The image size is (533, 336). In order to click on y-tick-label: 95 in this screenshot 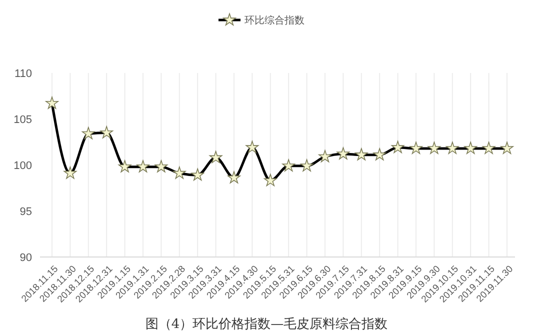, I will do `click(26, 212)`.